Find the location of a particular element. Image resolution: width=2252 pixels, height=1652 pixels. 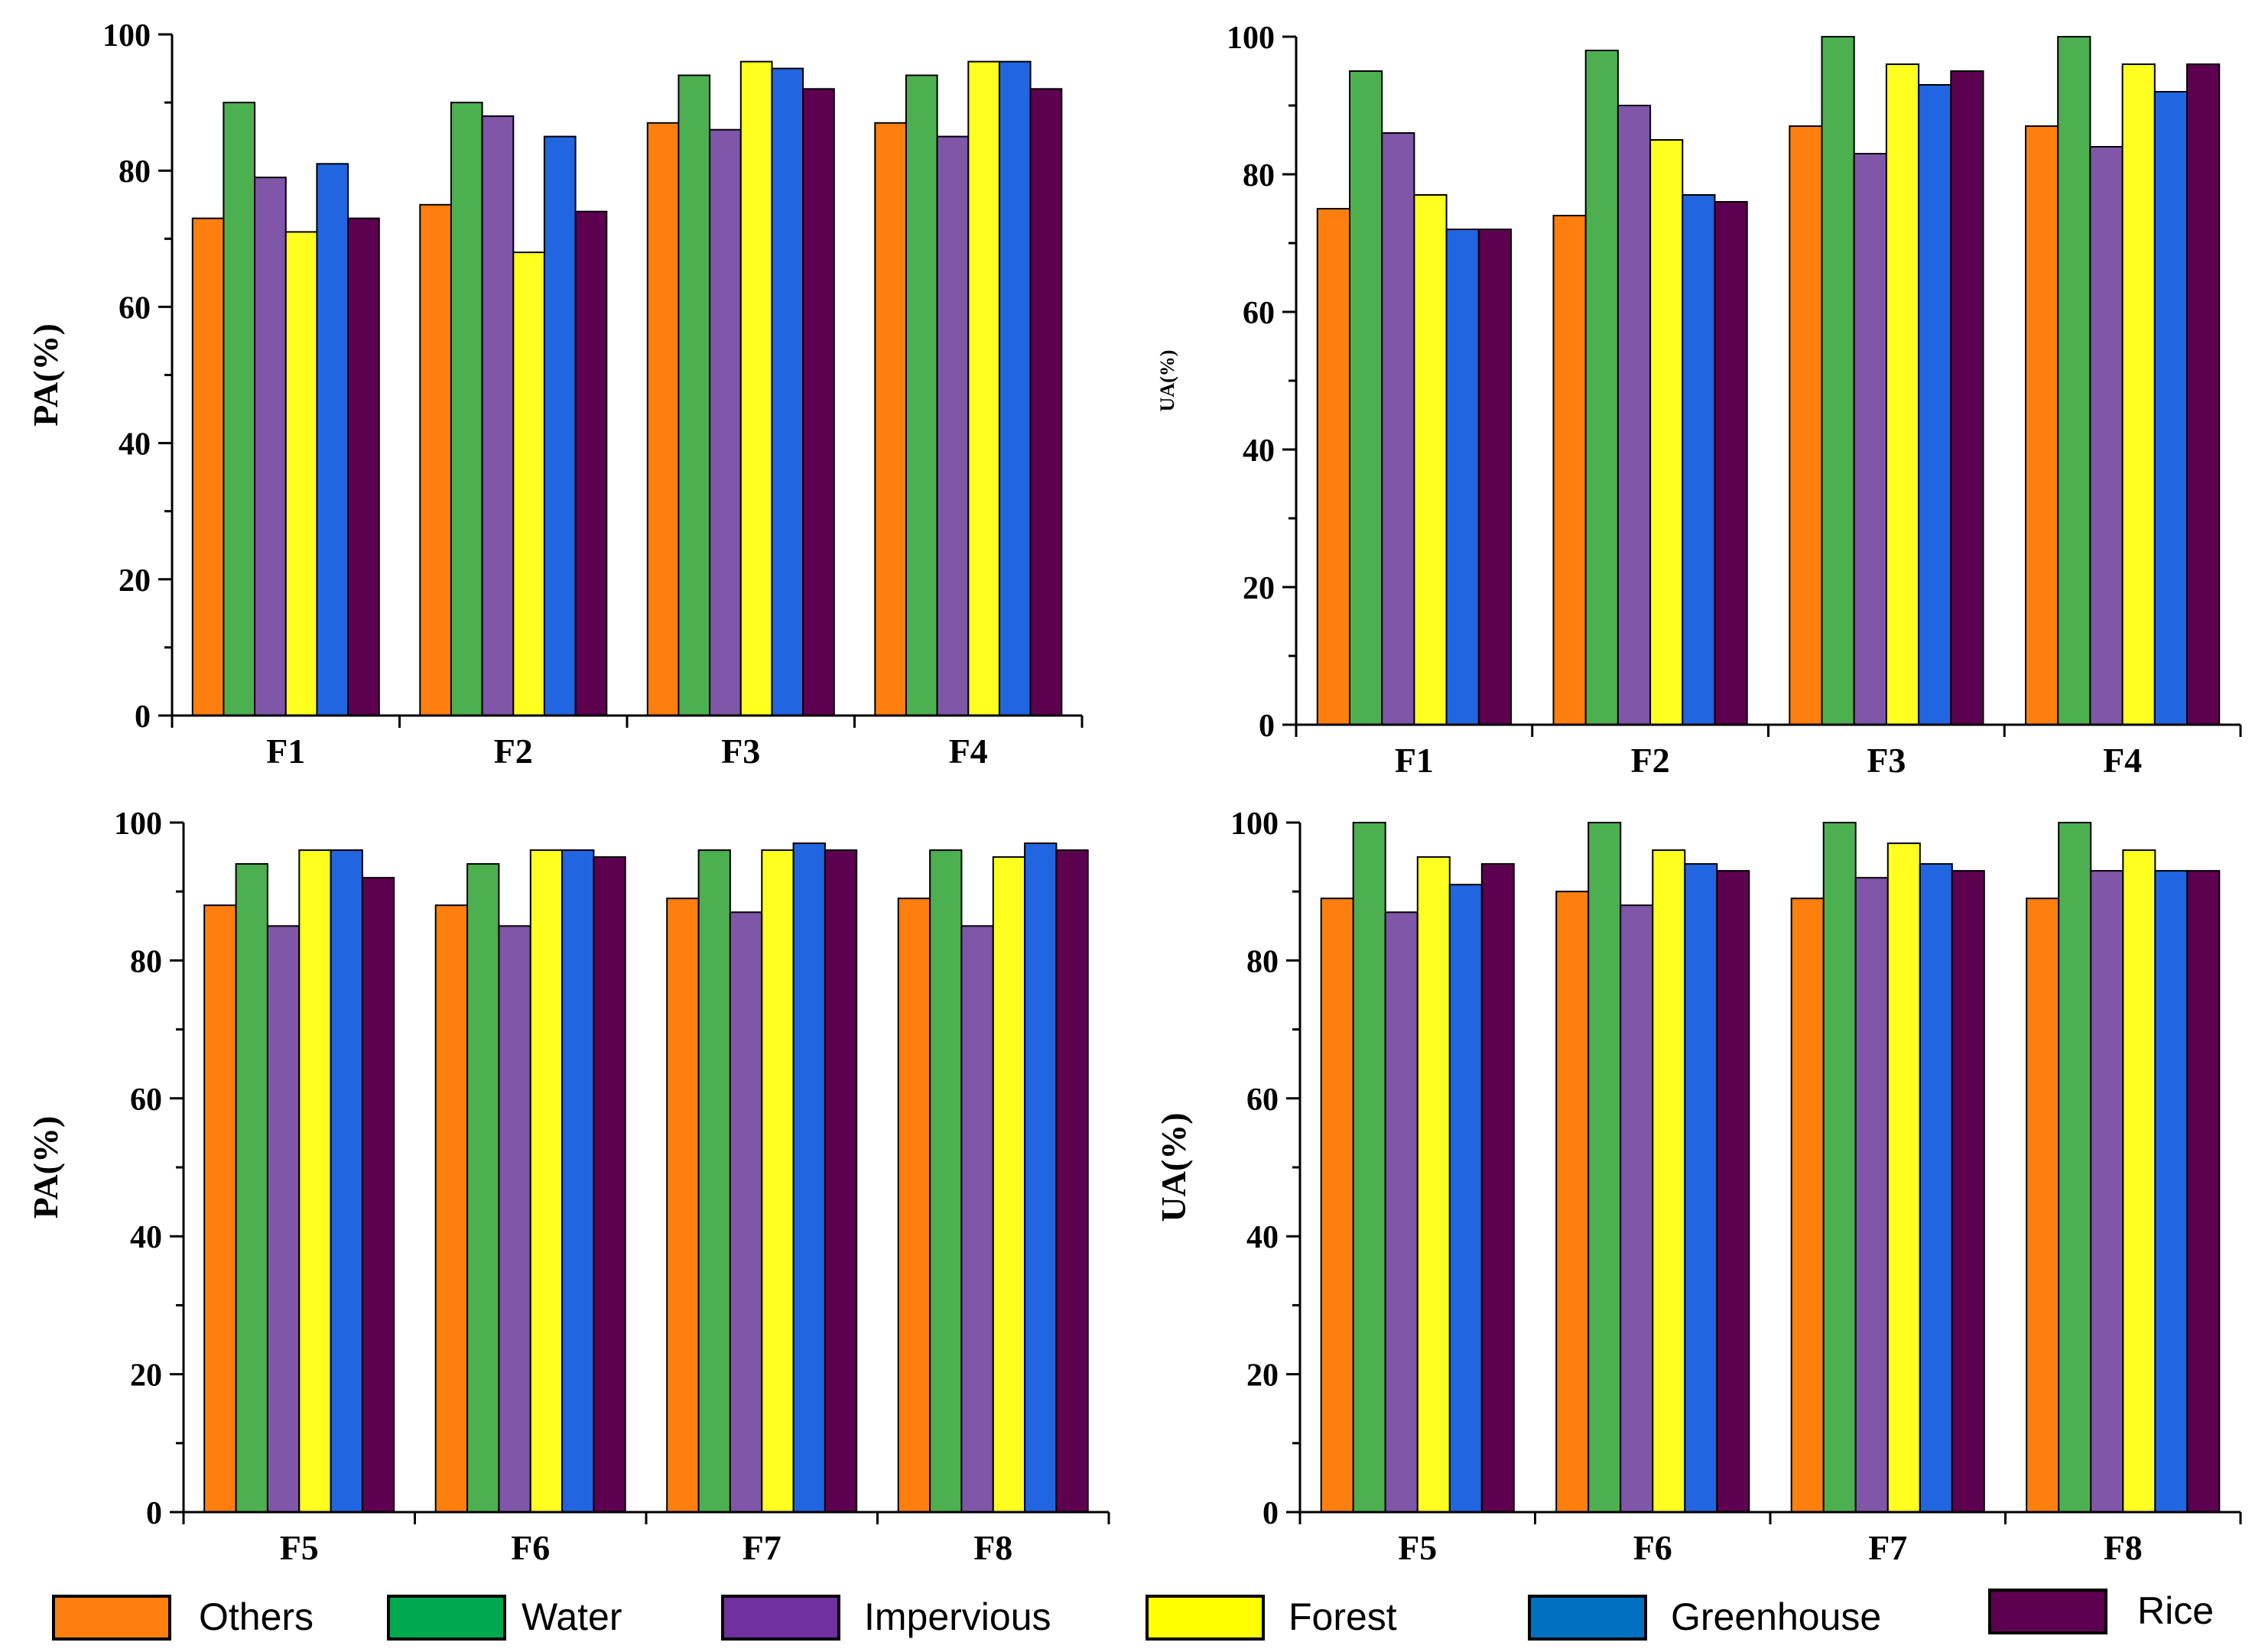

bar-water-f4 is located at coordinates (2074, 380).